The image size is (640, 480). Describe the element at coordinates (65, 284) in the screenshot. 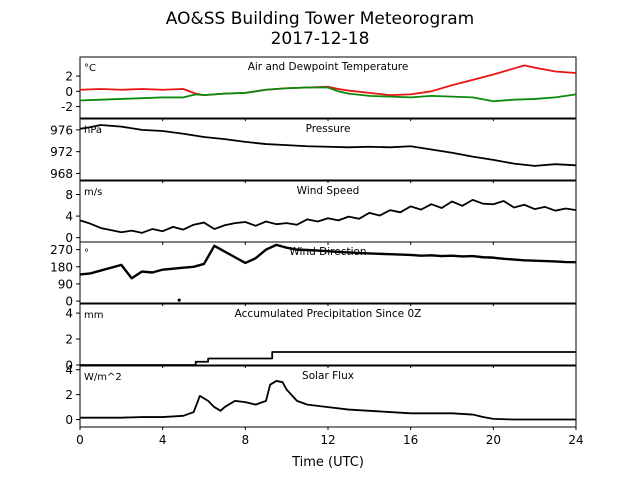

I see `y-tick-label: 90` at that location.